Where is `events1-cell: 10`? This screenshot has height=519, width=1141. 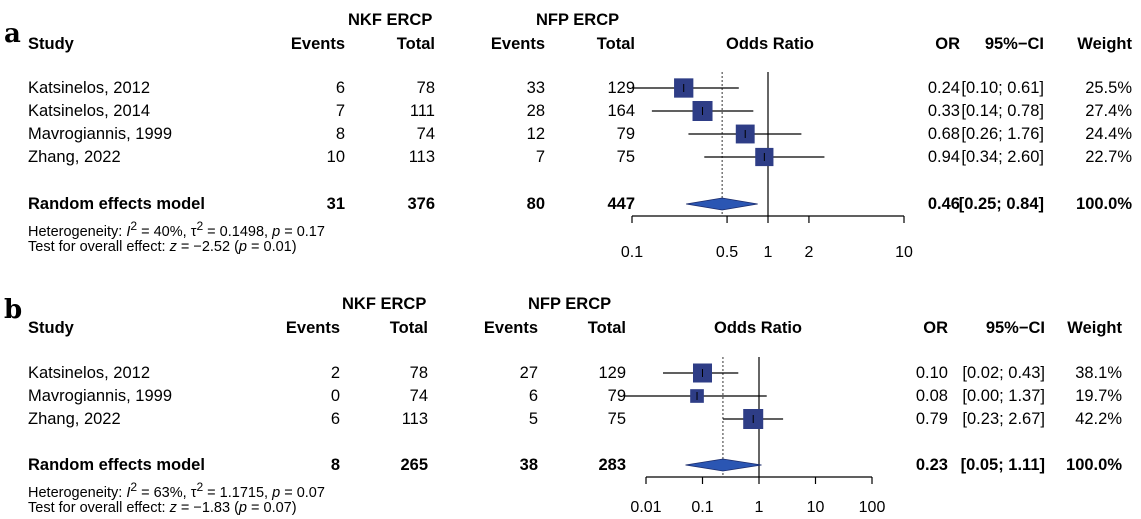
events1-cell: 10 is located at coordinates (335, 157).